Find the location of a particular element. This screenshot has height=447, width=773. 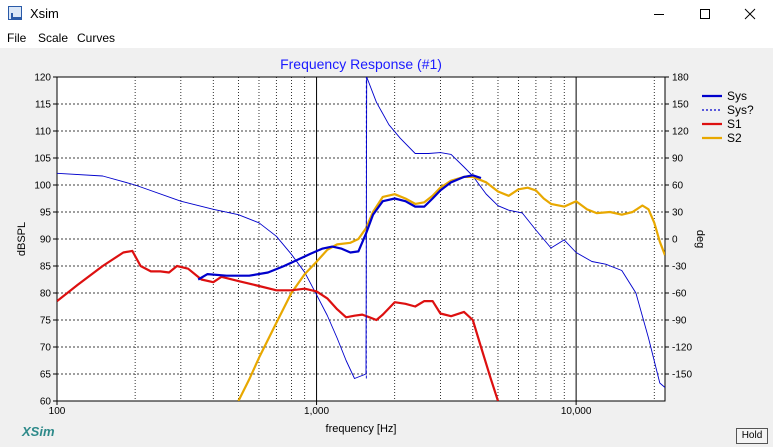

y-tick-label: 100 is located at coordinates (42, 186).